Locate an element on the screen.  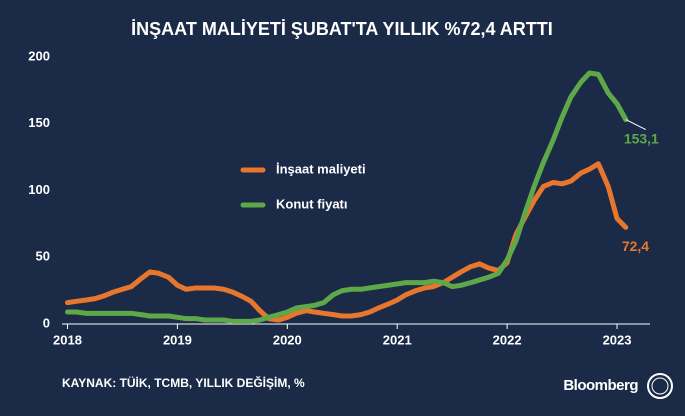
x-tick-label: 2021 is located at coordinates (397, 339).